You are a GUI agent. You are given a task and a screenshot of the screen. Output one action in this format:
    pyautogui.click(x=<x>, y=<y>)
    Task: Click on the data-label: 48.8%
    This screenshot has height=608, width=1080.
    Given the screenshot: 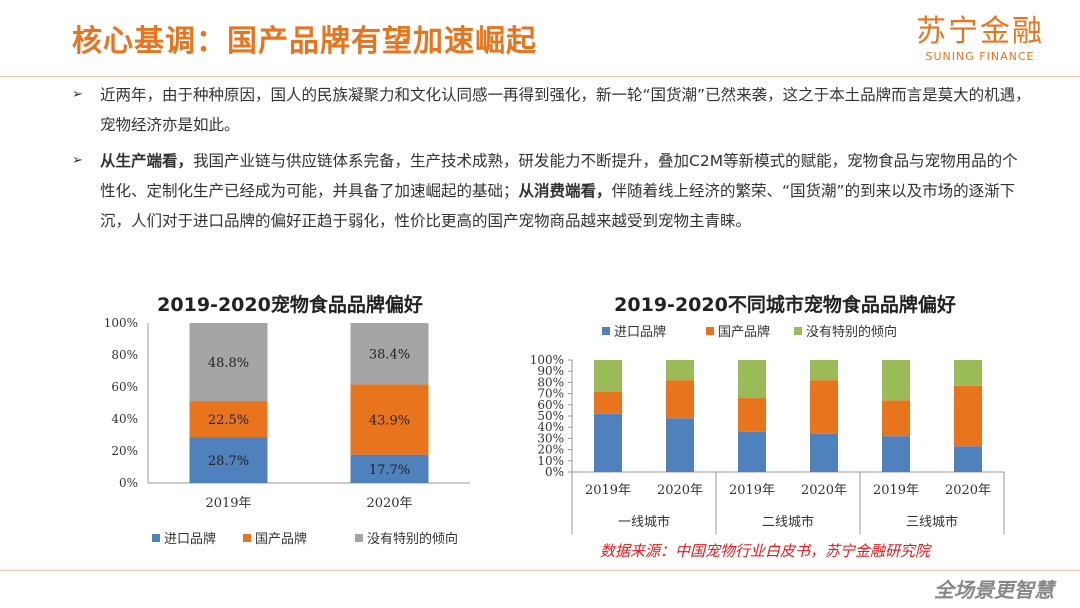 What is the action you would take?
    pyautogui.click(x=228, y=363)
    